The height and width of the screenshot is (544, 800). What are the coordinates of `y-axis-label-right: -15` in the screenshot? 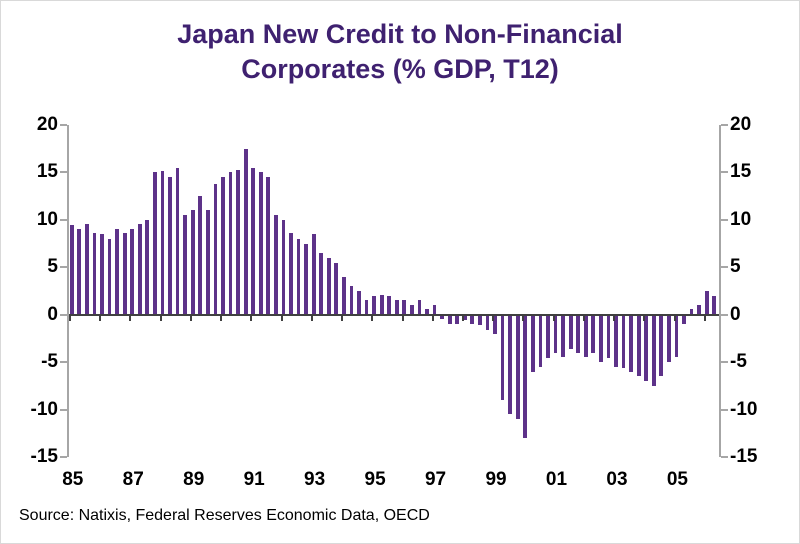 It's located at (744, 456).